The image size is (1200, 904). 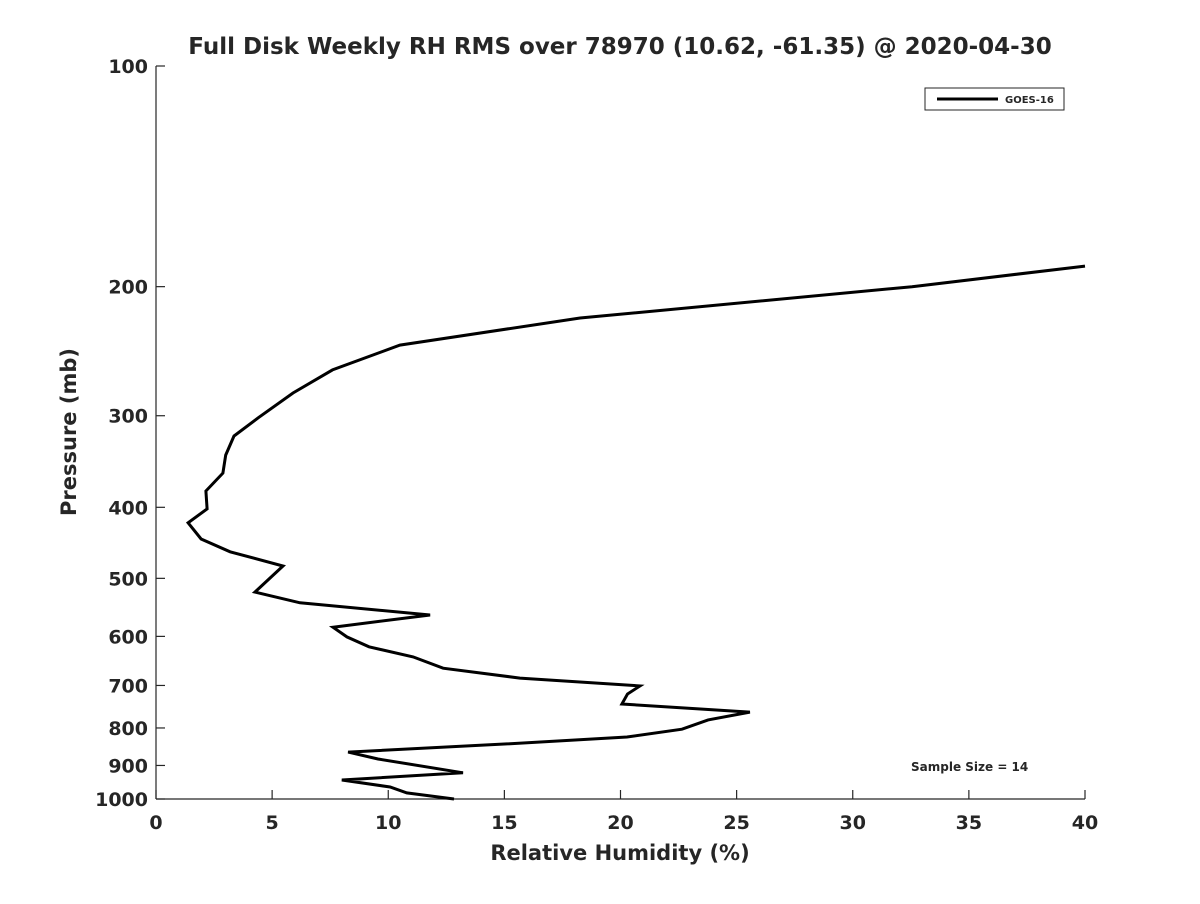 I want to click on y-tick-label: 700, so click(x=128, y=686).